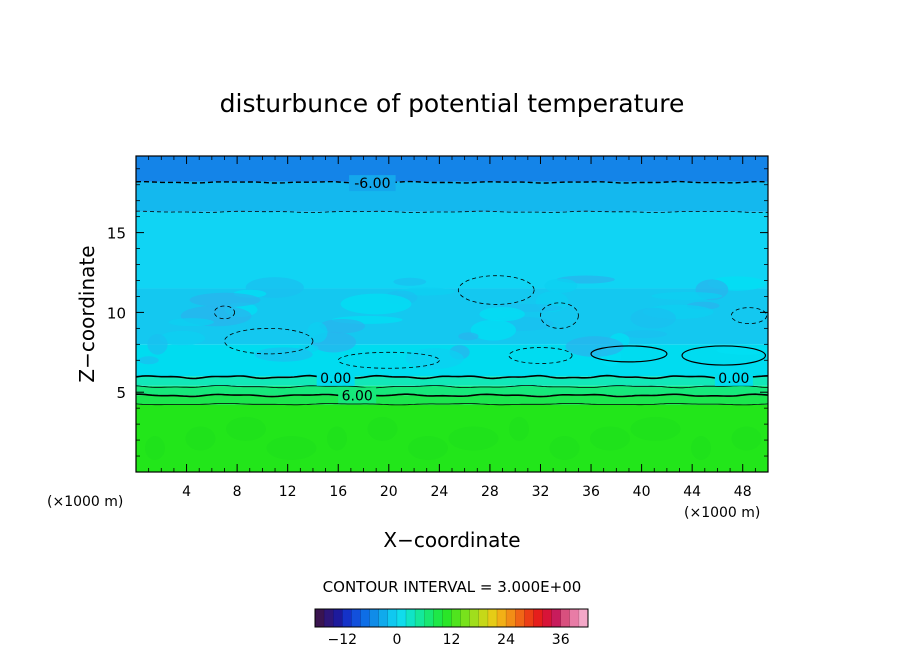 Image resolution: width=904 pixels, height=654 pixels. Describe the element at coordinates (541, 492) in the screenshot. I see `x-tick-label: 32` at that location.